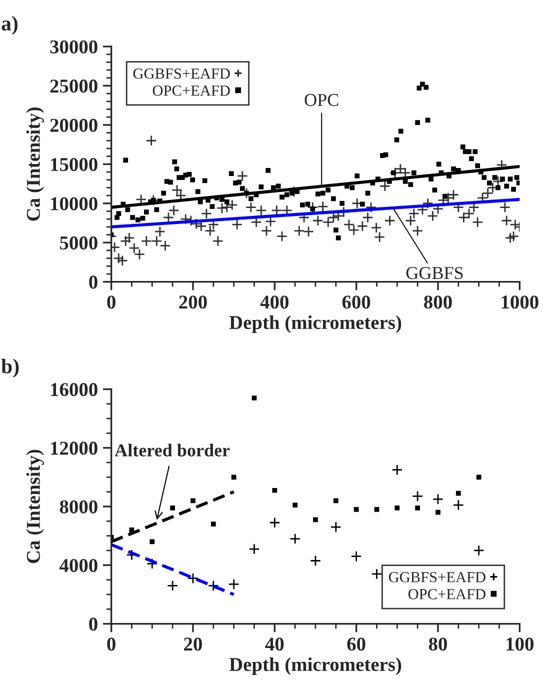 This screenshot has height=684, width=543. What do you see at coordinates (74, 125) in the screenshot?
I see `y-tick-label: 20000` at bounding box center [74, 125].